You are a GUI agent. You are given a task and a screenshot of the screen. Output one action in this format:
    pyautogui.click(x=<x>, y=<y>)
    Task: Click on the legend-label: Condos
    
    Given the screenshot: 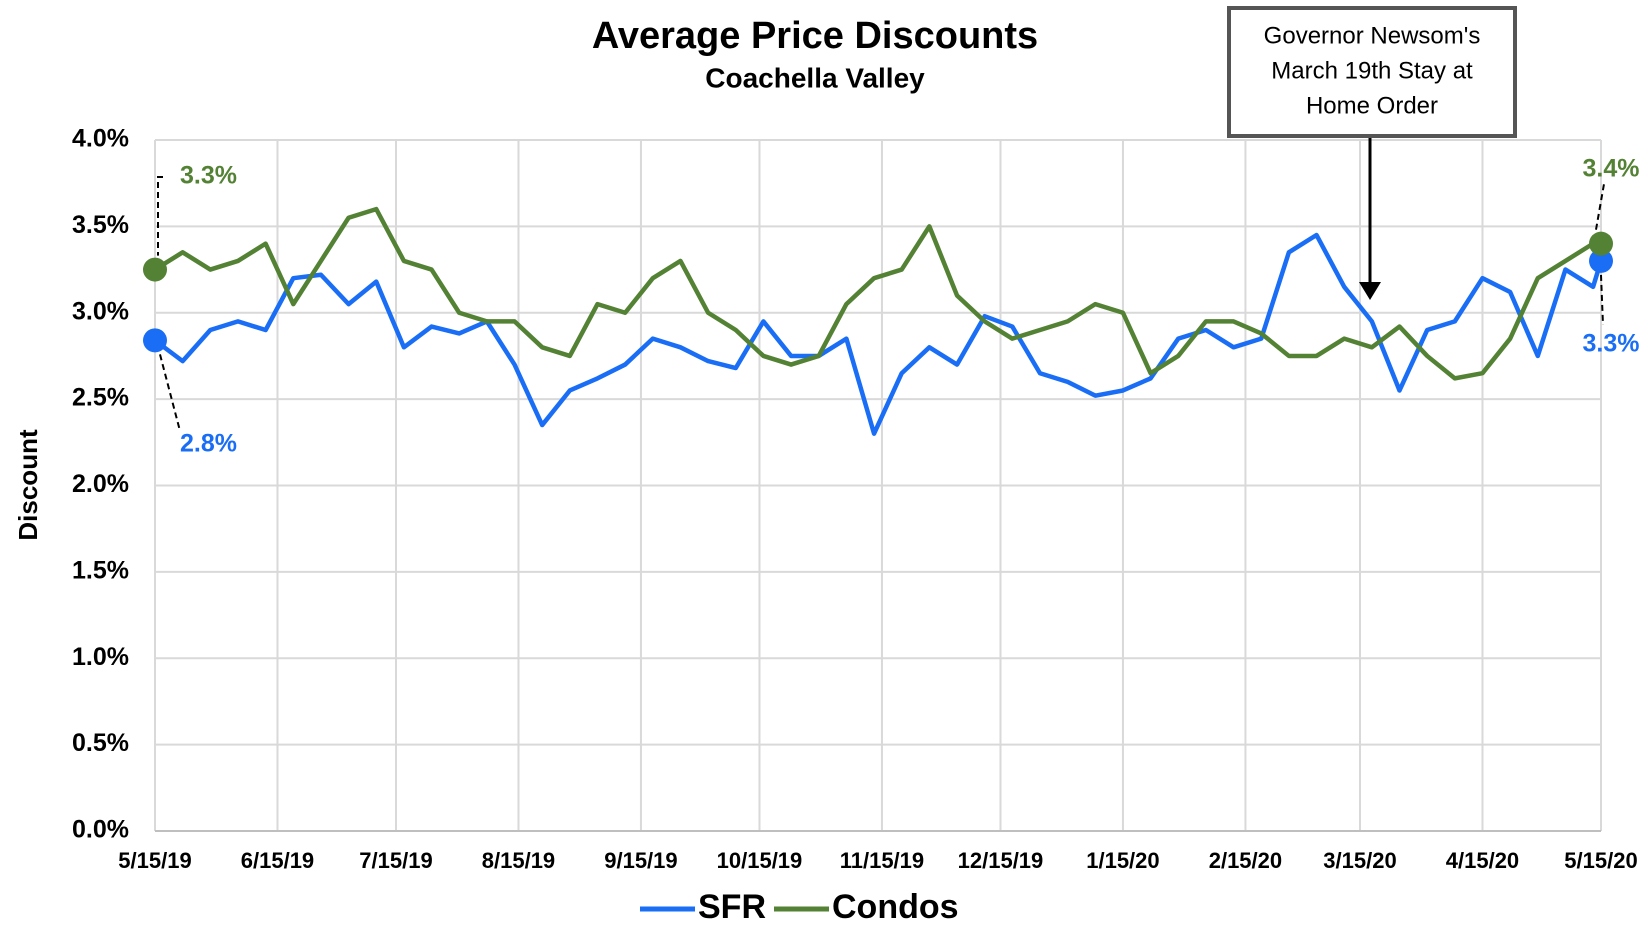 What is the action you would take?
    pyautogui.click(x=895, y=907)
    